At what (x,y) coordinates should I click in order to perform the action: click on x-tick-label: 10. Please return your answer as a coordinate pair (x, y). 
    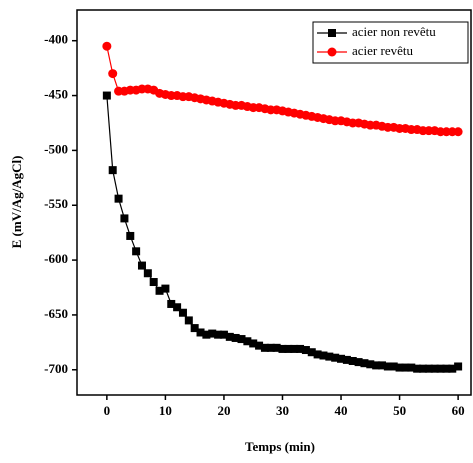
    Looking at the image, I should click on (165, 410).